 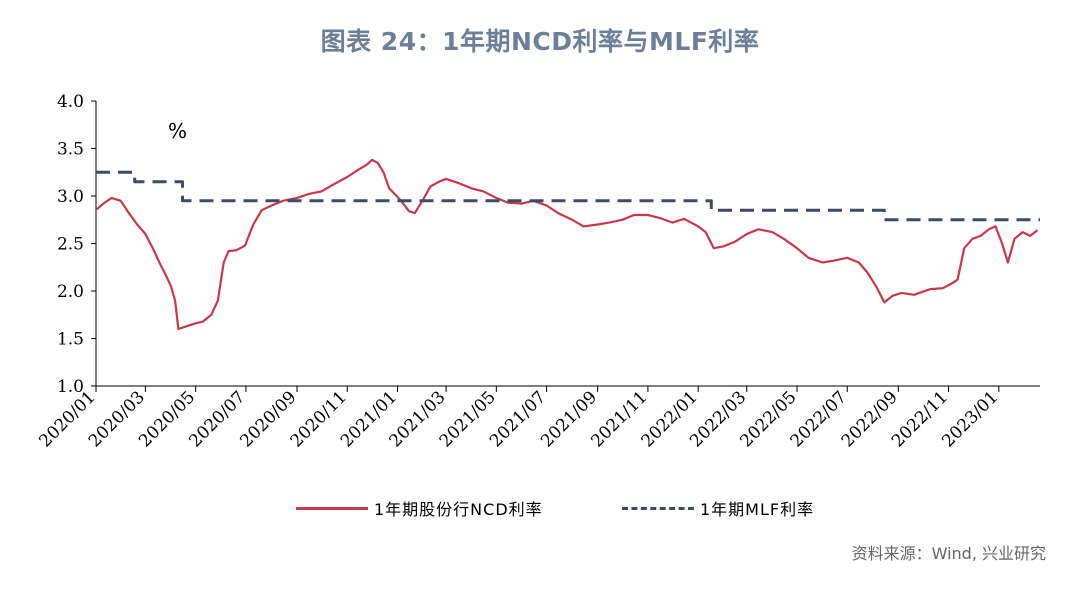 What do you see at coordinates (70, 102) in the screenshot?
I see `y-tick-label: 4.0` at bounding box center [70, 102].